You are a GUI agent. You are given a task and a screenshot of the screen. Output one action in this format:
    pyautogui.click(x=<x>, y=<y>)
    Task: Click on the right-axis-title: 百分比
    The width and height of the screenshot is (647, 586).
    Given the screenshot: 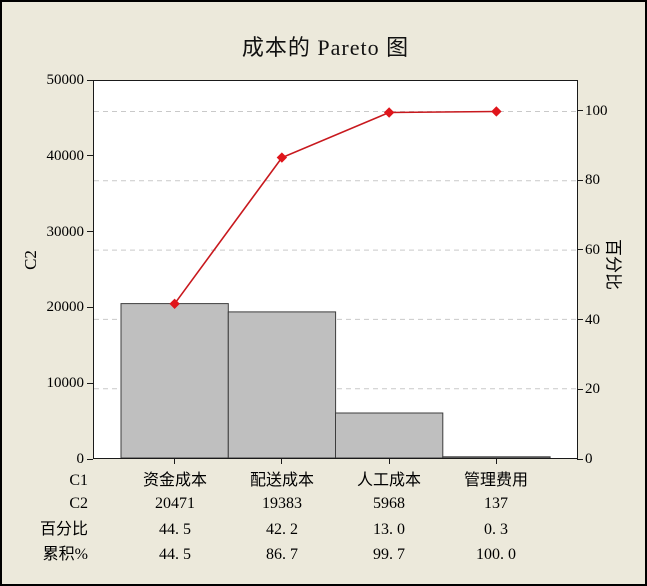 What is the action you would take?
    pyautogui.click(x=613, y=264)
    